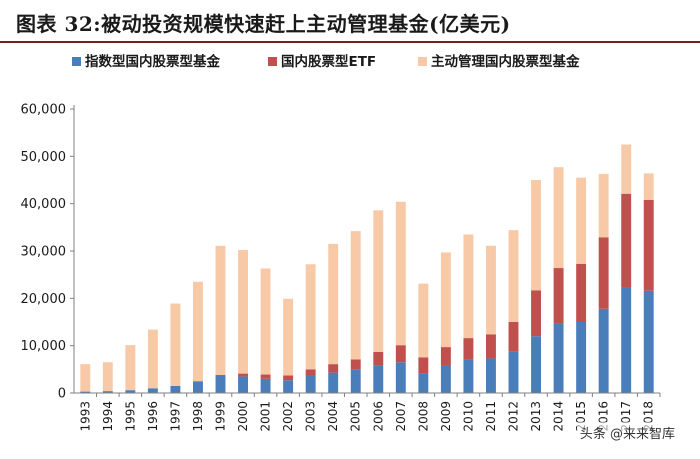 Image resolution: width=700 pixels, height=459 pixels. I want to click on legend-swatch-etf, so click(272, 61).